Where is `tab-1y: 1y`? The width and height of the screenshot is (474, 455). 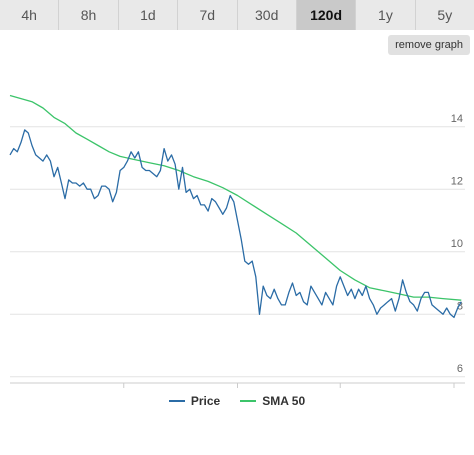 tab-1y: 1y is located at coordinates (386, 15).